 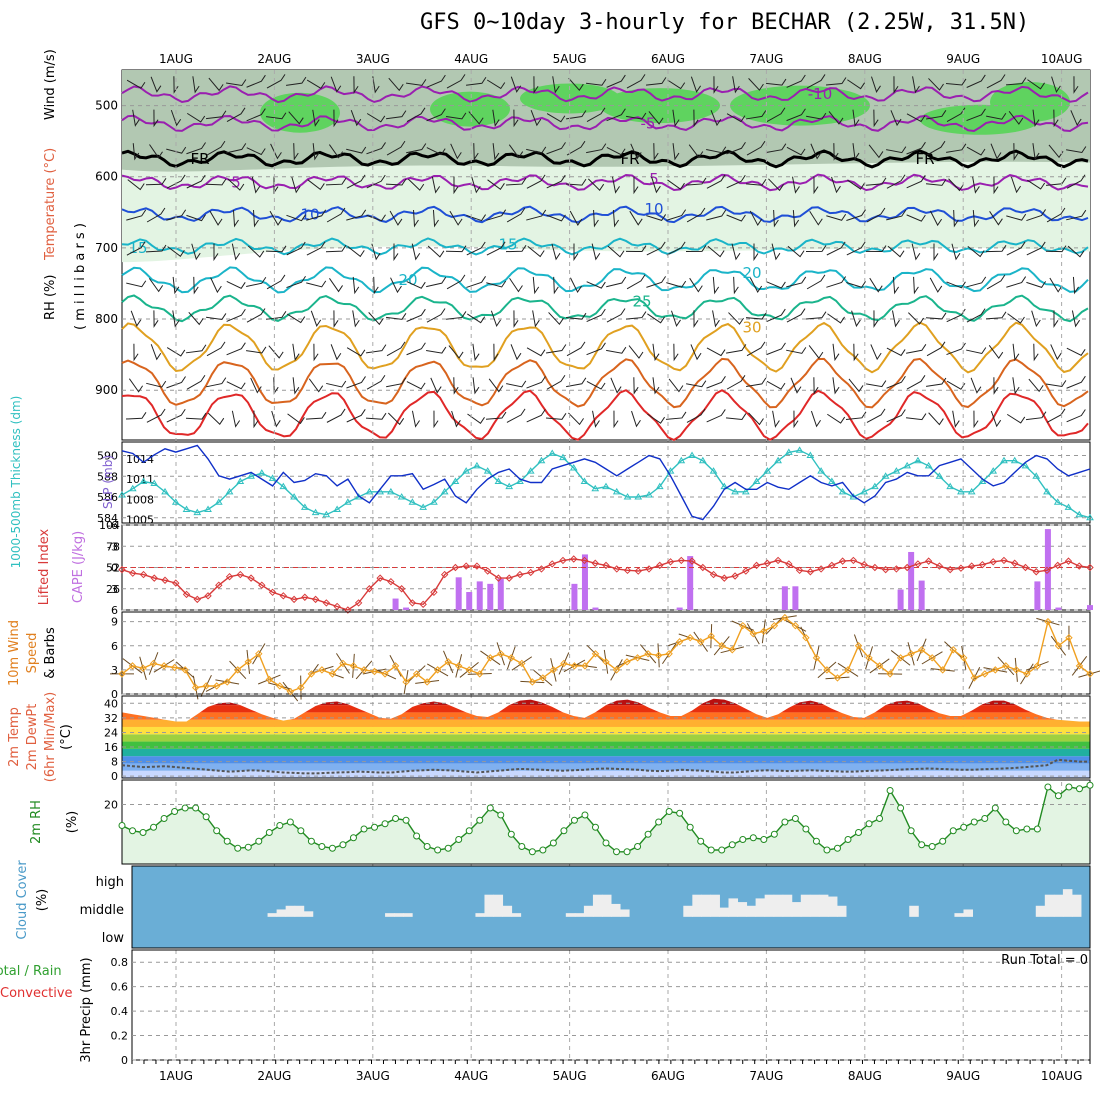 What do you see at coordinates (111, 732) in the screenshot?
I see `y-tick-label: 24` at bounding box center [111, 732].